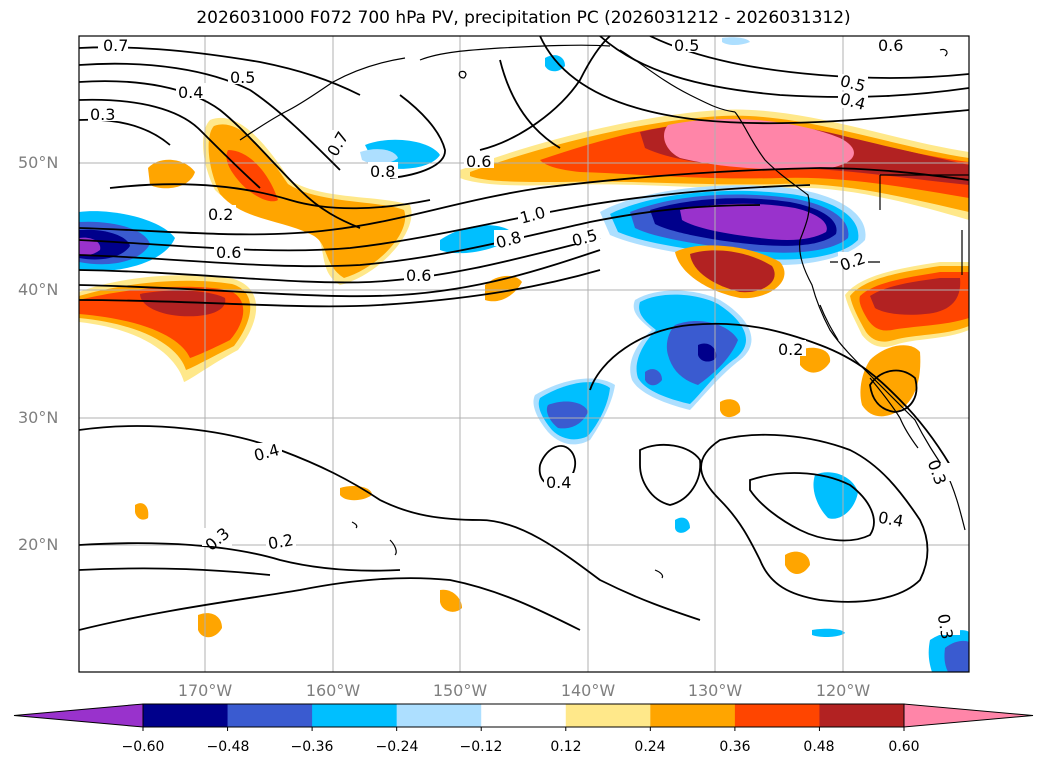 The height and width of the screenshot is (765, 1047). Describe the element at coordinates (735, 747) in the screenshot. I see `colorbar-tick-label: 0.36` at that location.